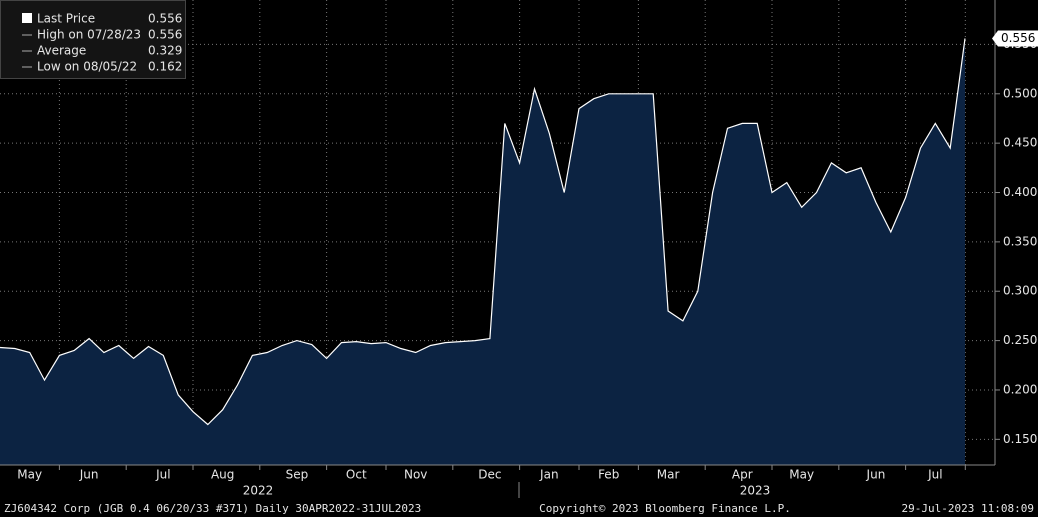  I want to click on y-tick-label: 0.500, so click(1020, 93).